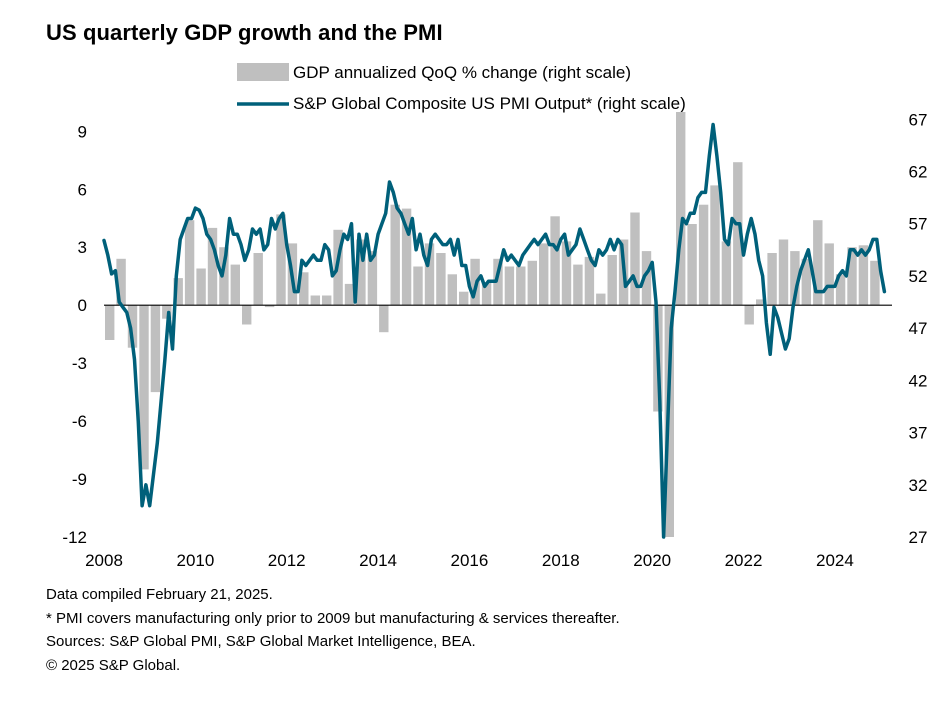 The height and width of the screenshot is (708, 950). I want to click on right-axis-tick: 27, so click(918, 537).